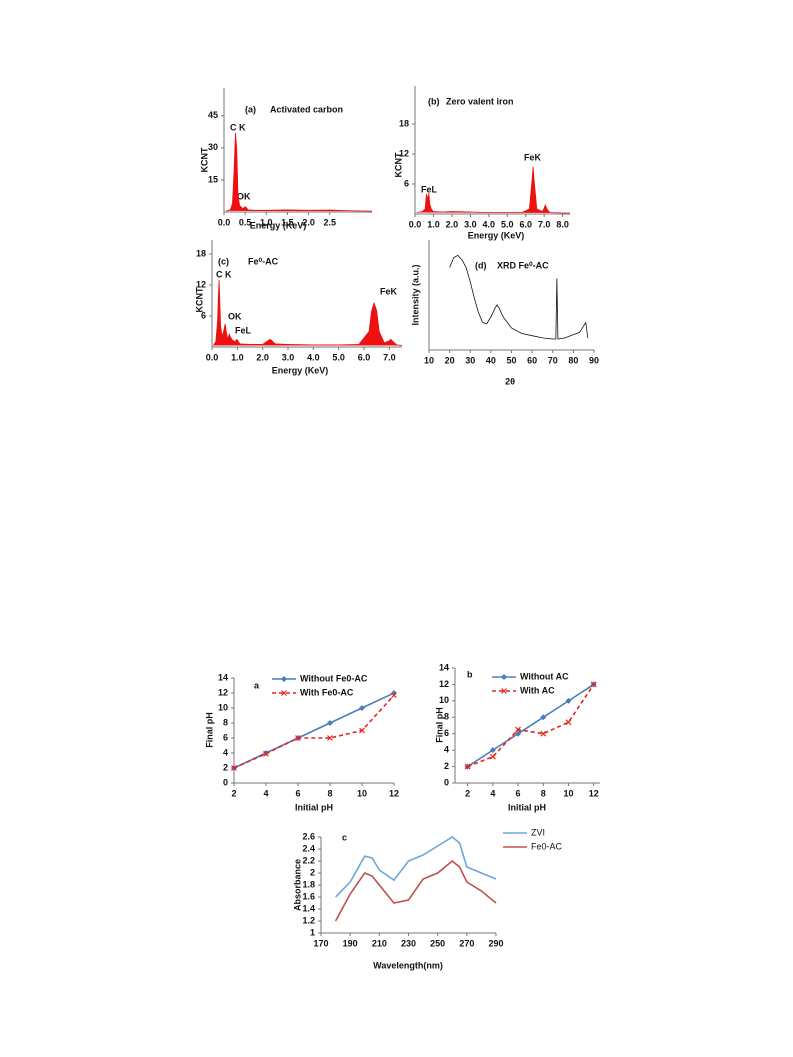 Image resolution: width=793 pixels, height=1057 pixels. I want to click on x-tick-label: 6.0, so click(525, 224).